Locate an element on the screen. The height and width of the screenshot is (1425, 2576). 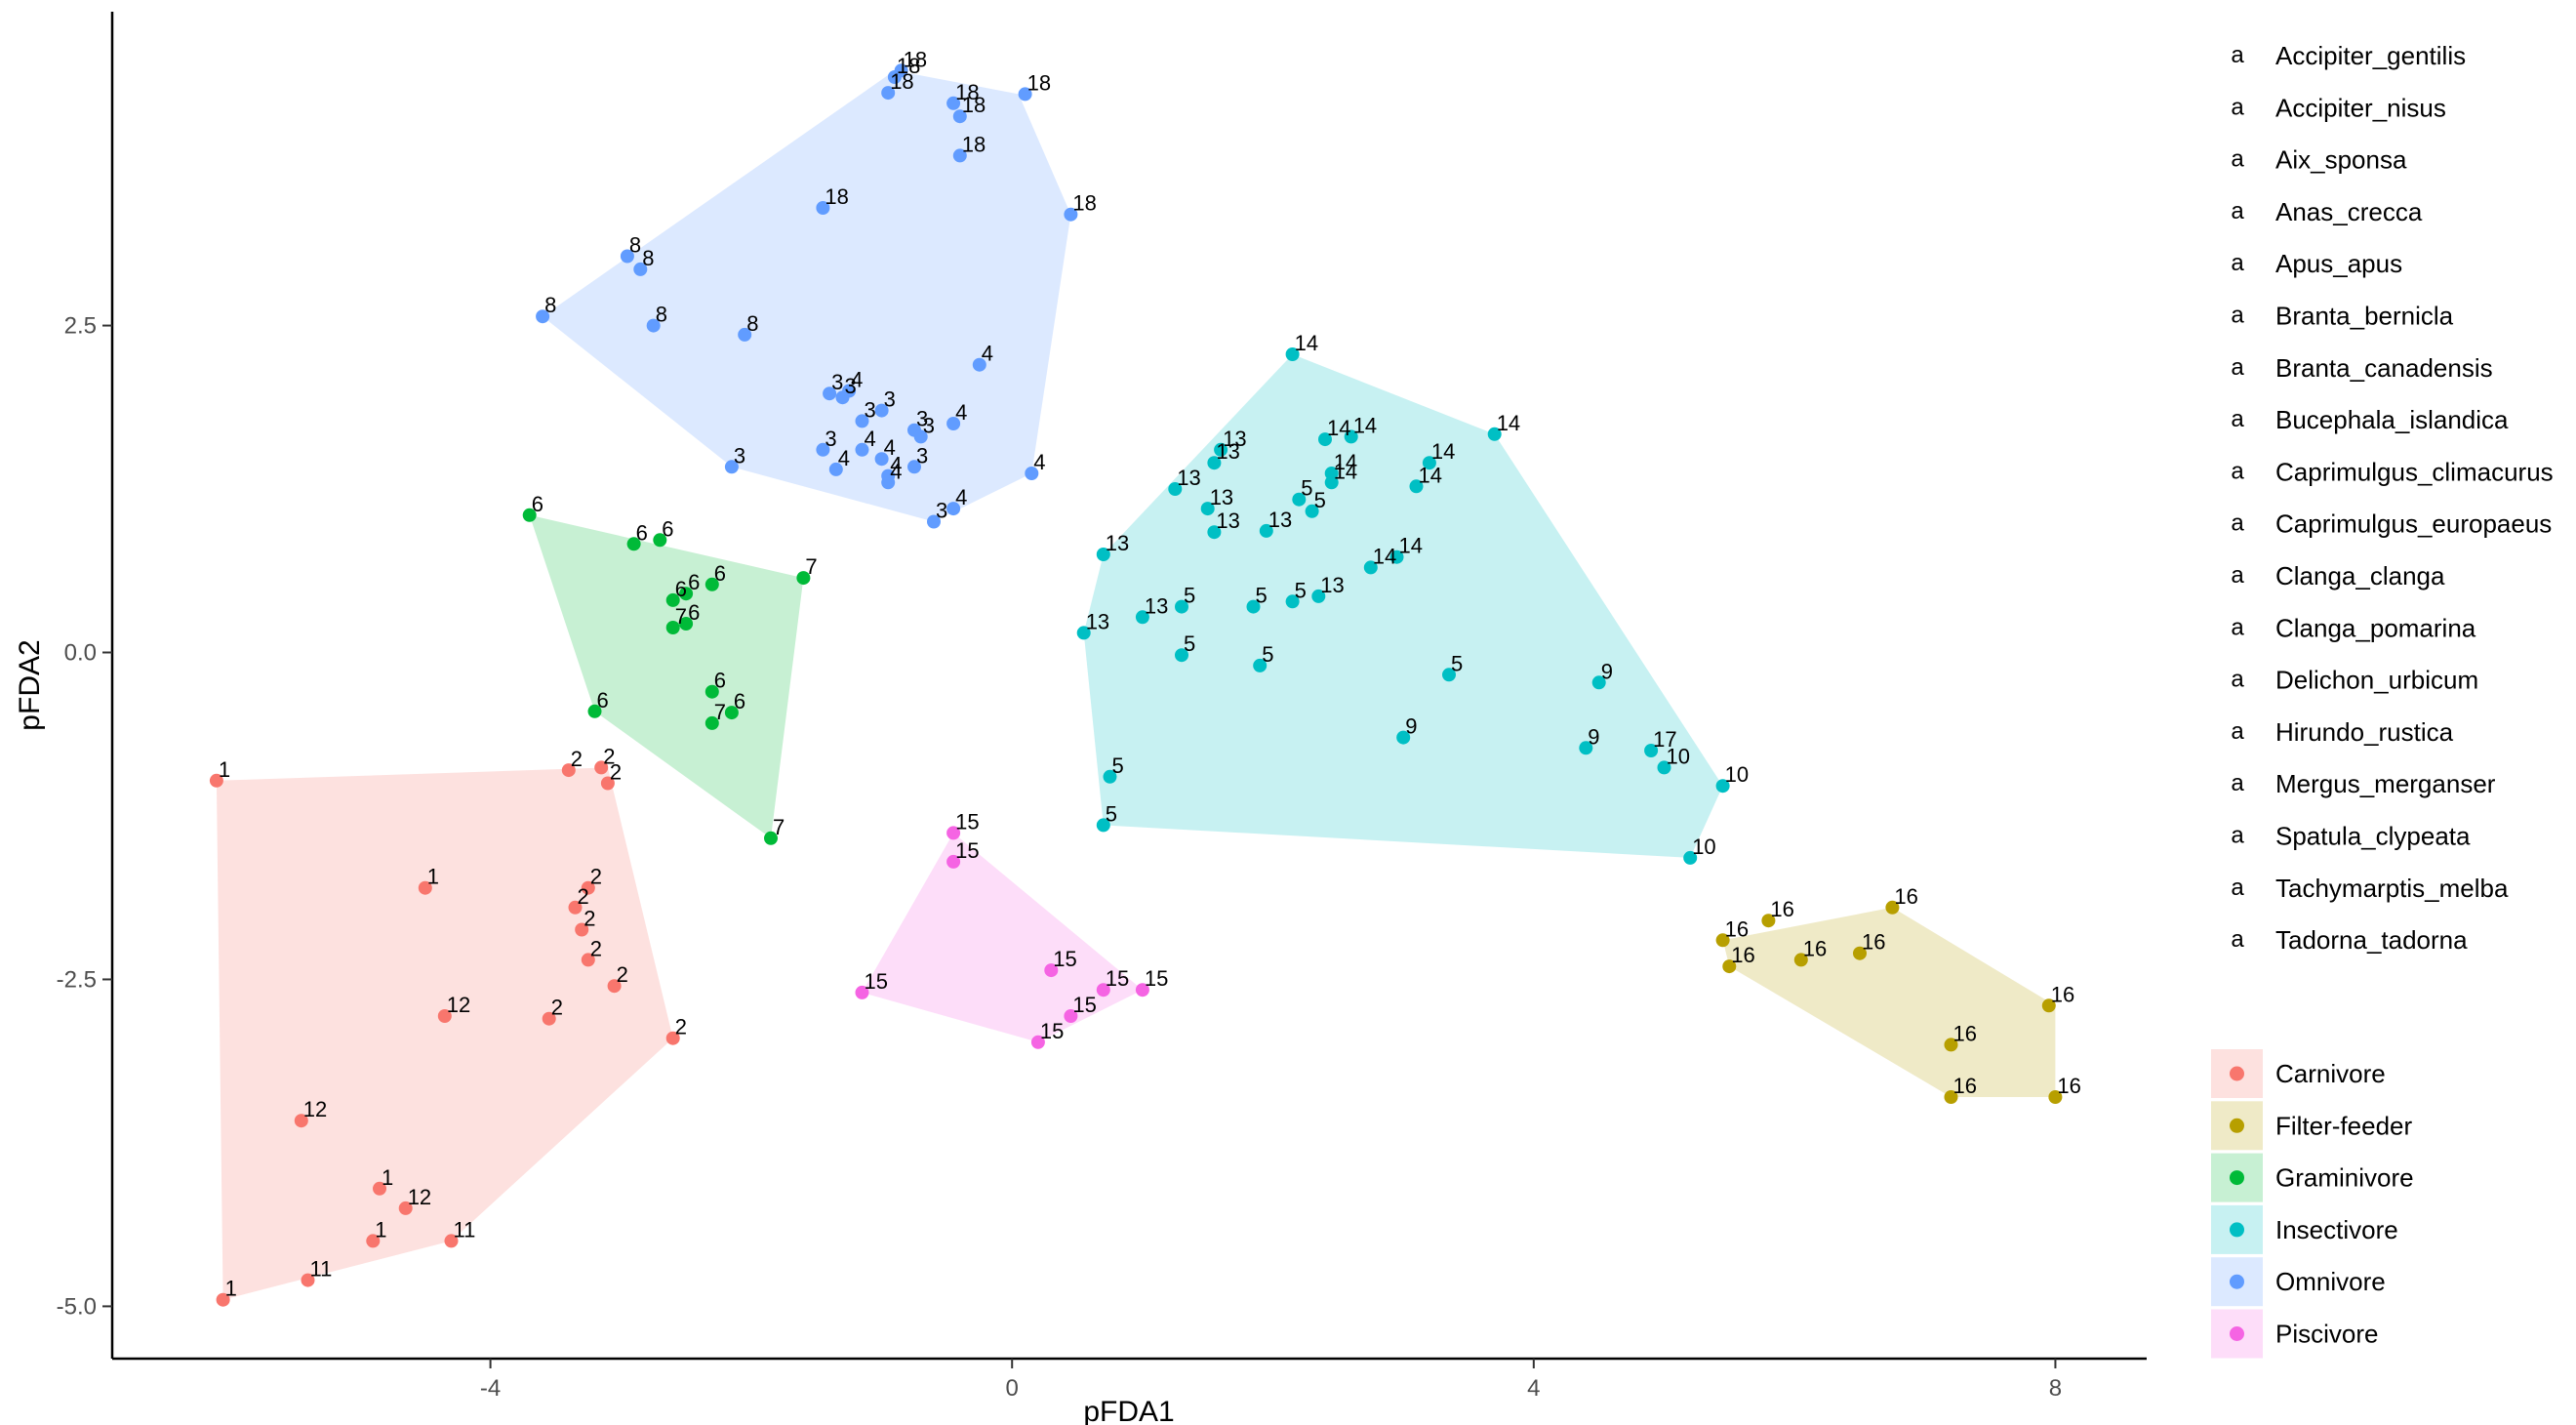
category-legend-label: Filter-feeder is located at coordinates (2343, 1126).